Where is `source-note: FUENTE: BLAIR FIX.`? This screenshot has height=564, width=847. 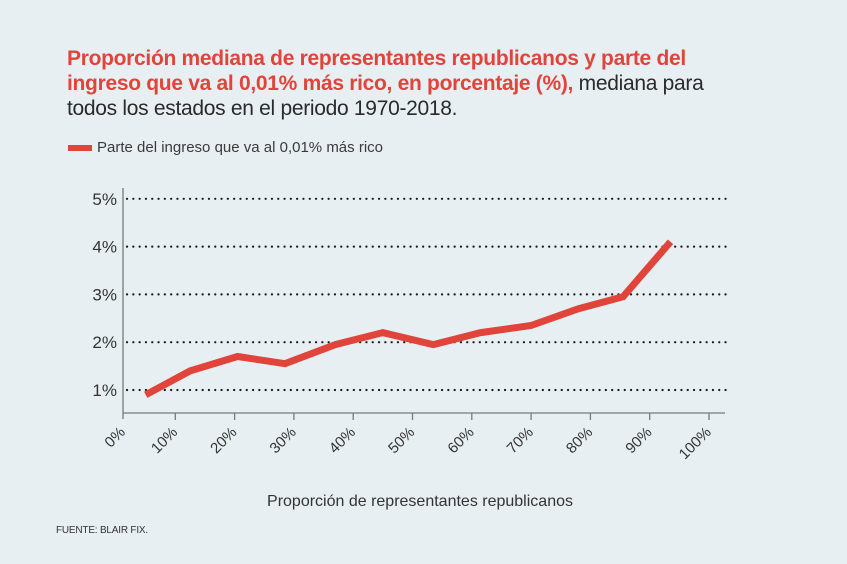
source-note: FUENTE: BLAIR FIX. is located at coordinates (102, 530).